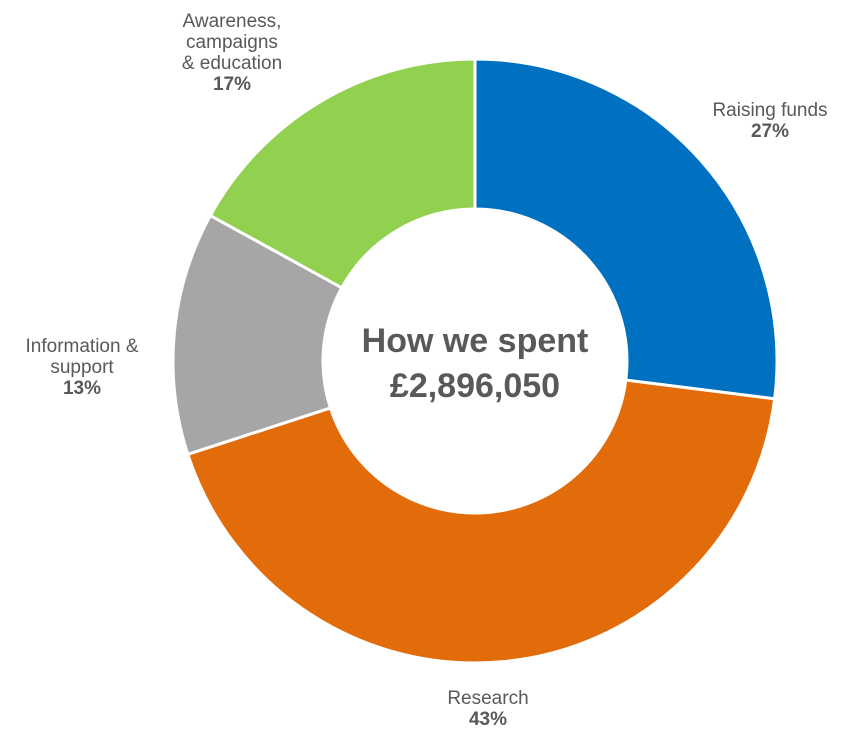  I want to click on center-total: £2,896,050, so click(475, 386).